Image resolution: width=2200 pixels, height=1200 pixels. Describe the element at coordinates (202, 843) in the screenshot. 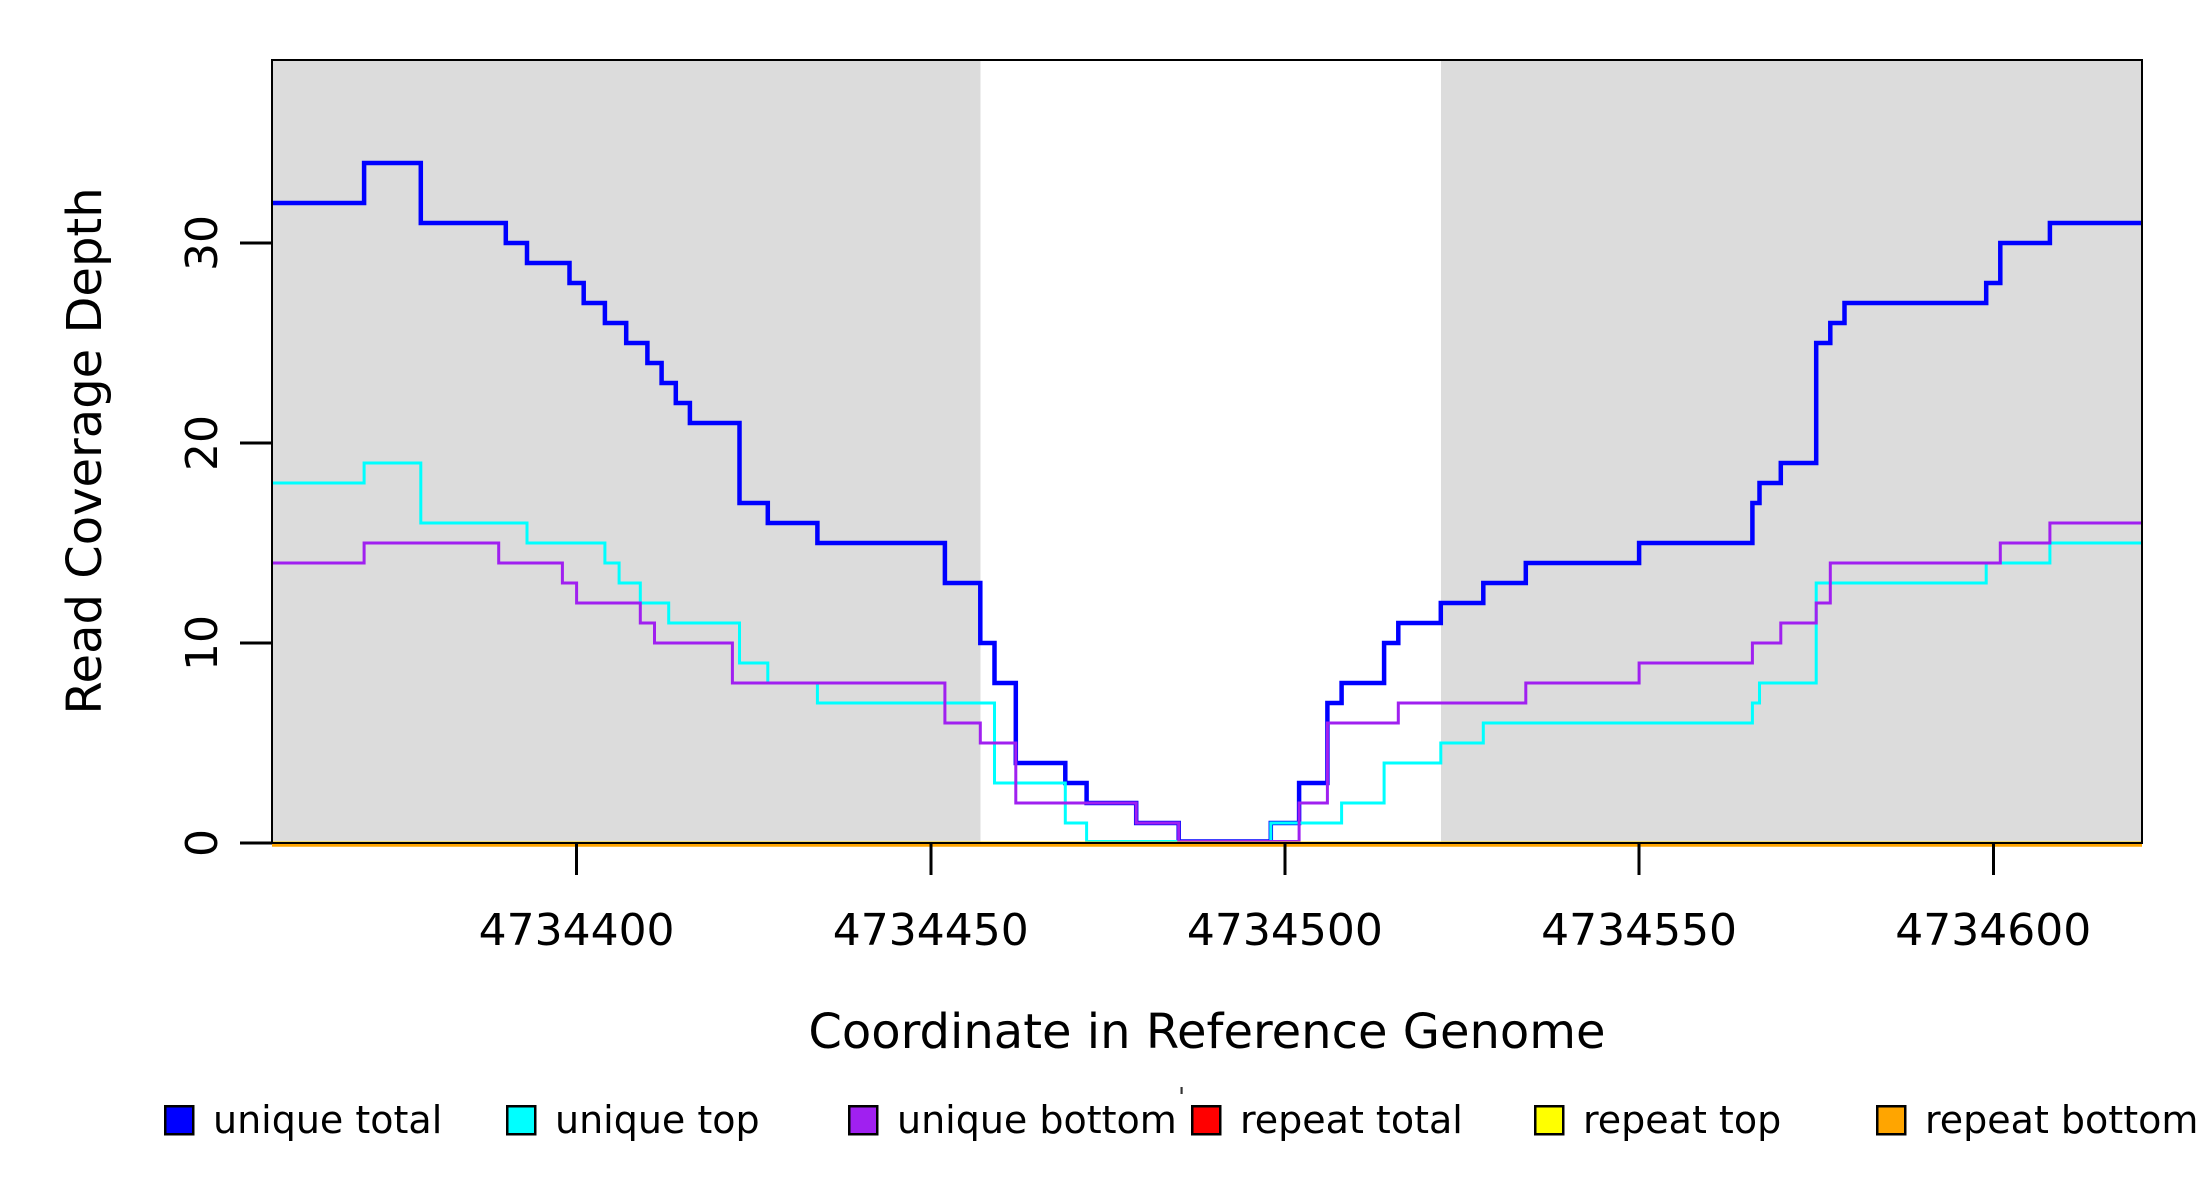

I see `y-tick-label: 0` at that location.